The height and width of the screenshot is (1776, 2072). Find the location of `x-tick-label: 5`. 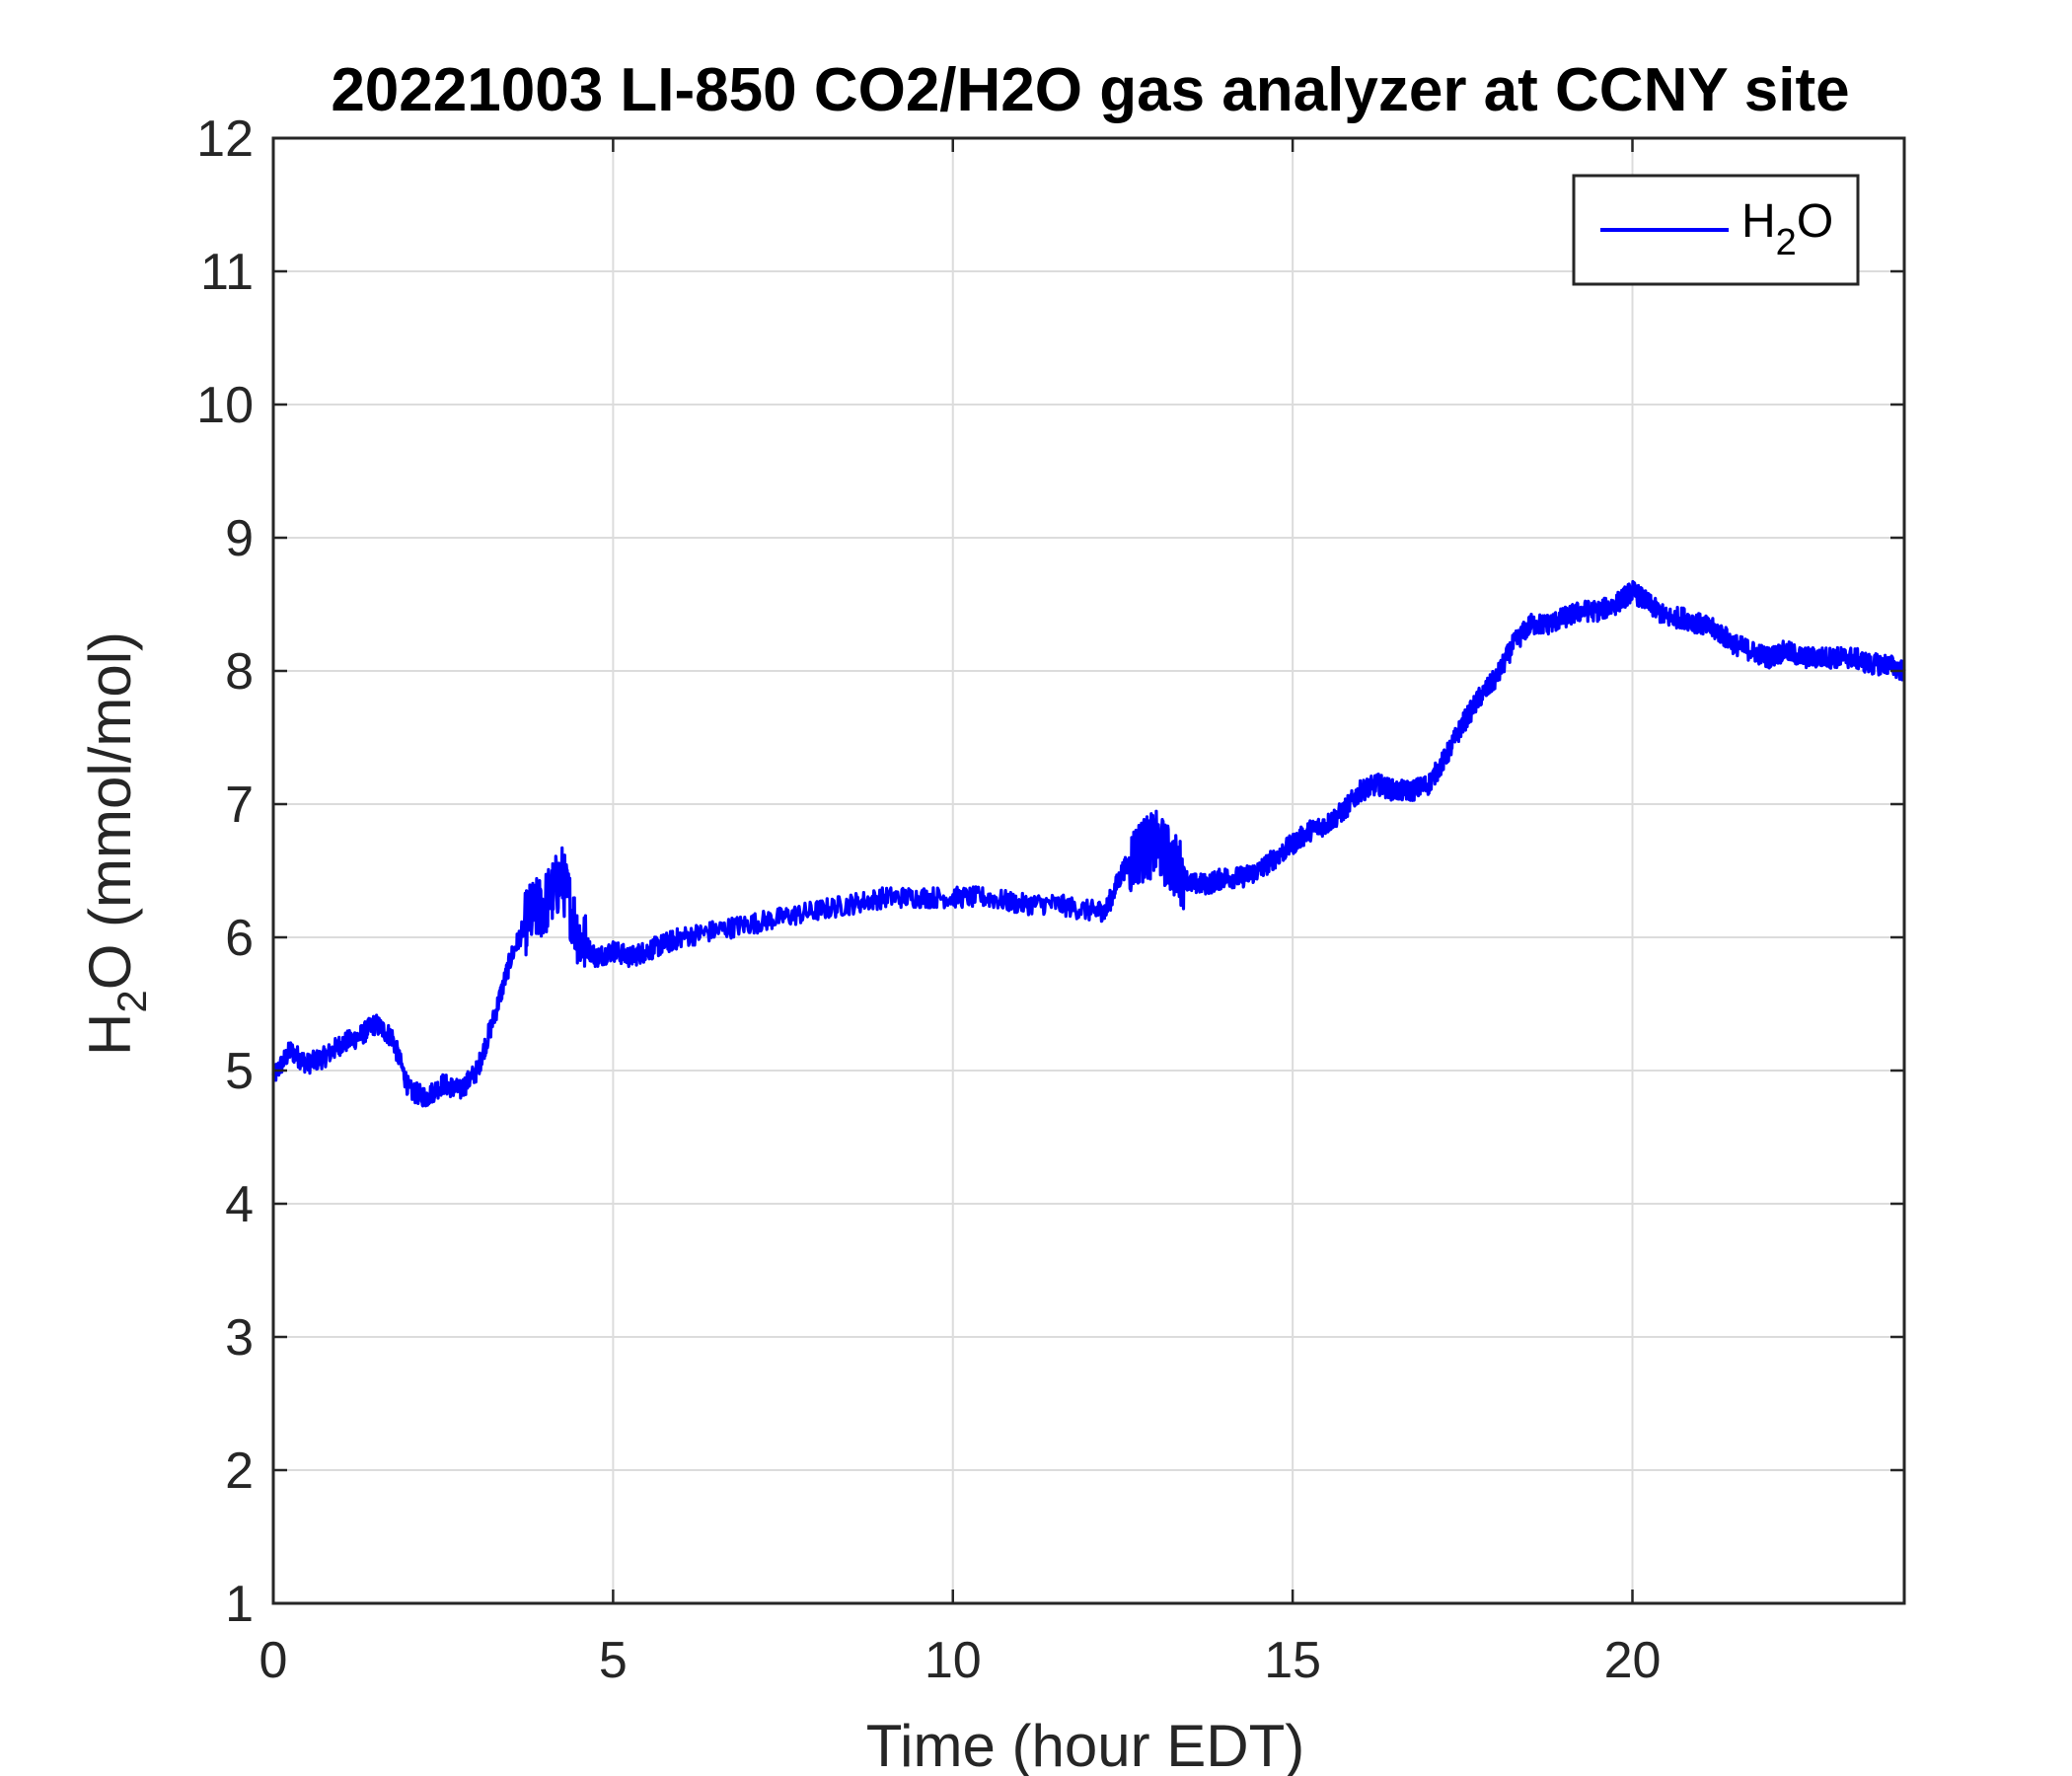

x-tick-label: 5 is located at coordinates (614, 1661).